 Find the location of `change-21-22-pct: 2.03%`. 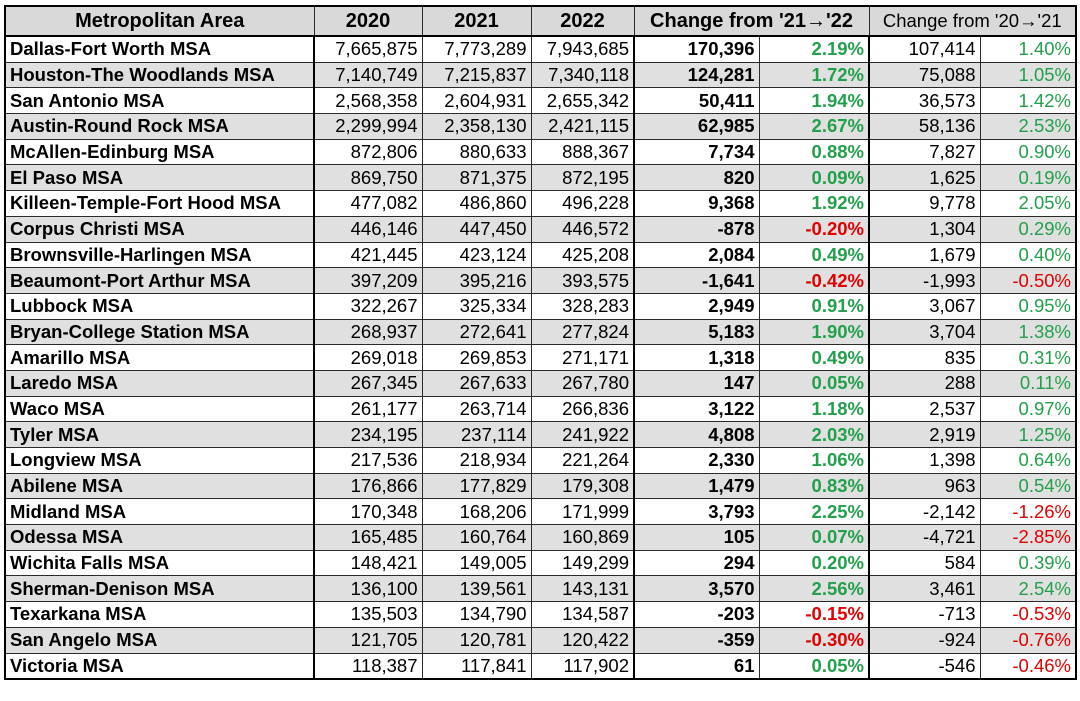

change-21-22-pct: 2.03% is located at coordinates (814, 434).